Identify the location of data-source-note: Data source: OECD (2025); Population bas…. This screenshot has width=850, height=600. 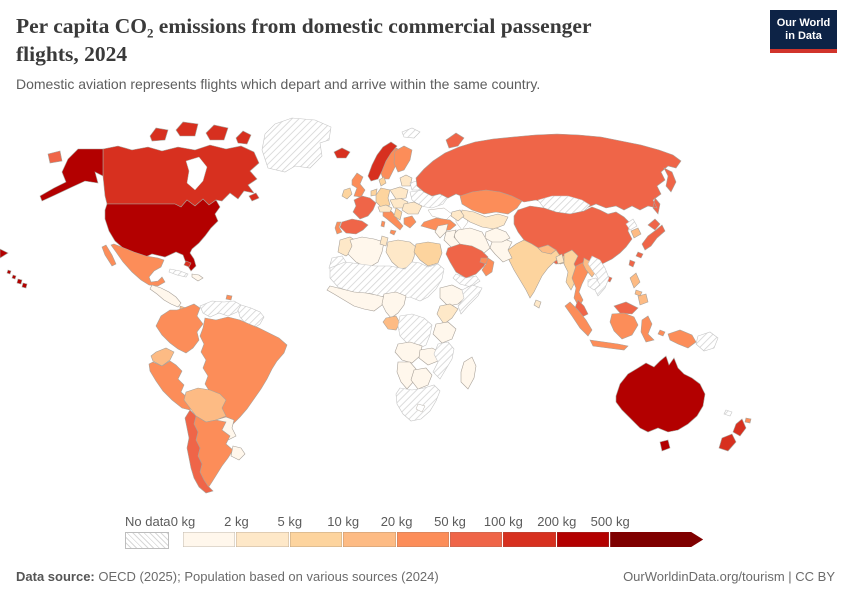
(227, 576).